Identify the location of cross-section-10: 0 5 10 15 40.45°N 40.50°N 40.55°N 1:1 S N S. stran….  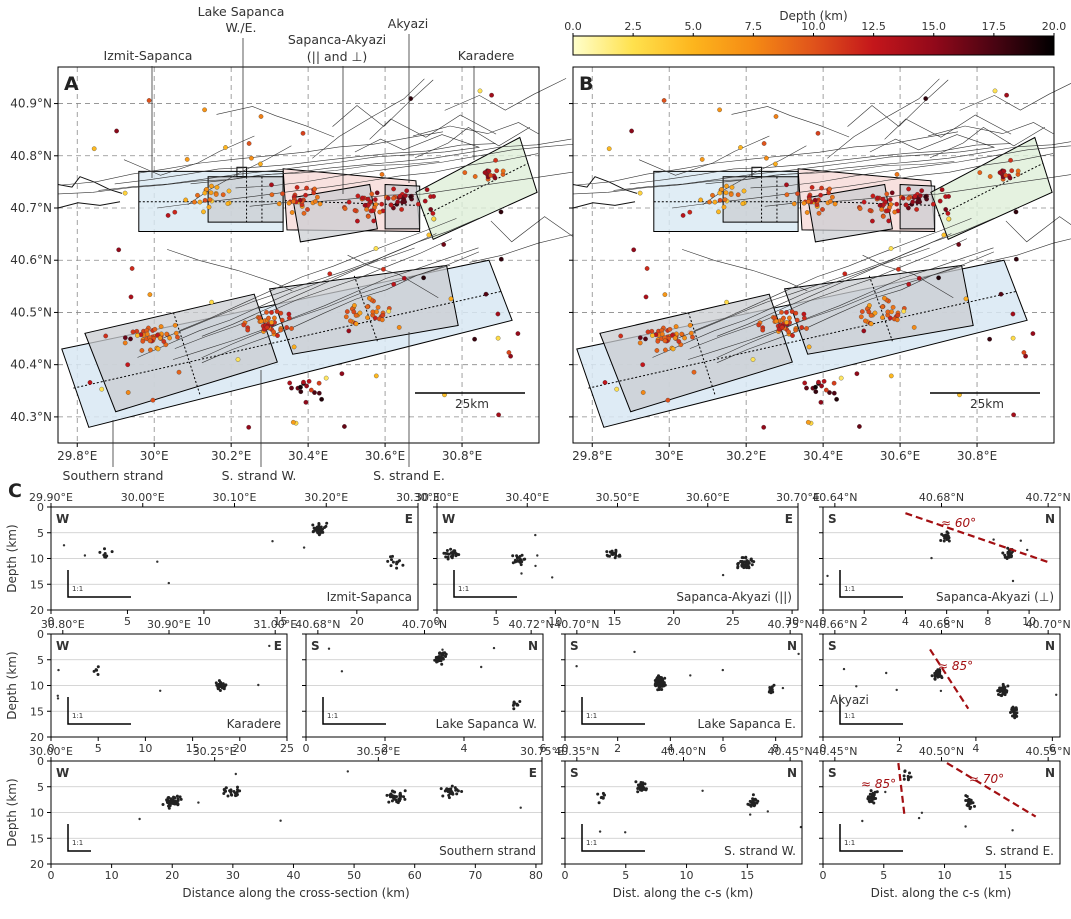
(941, 813).